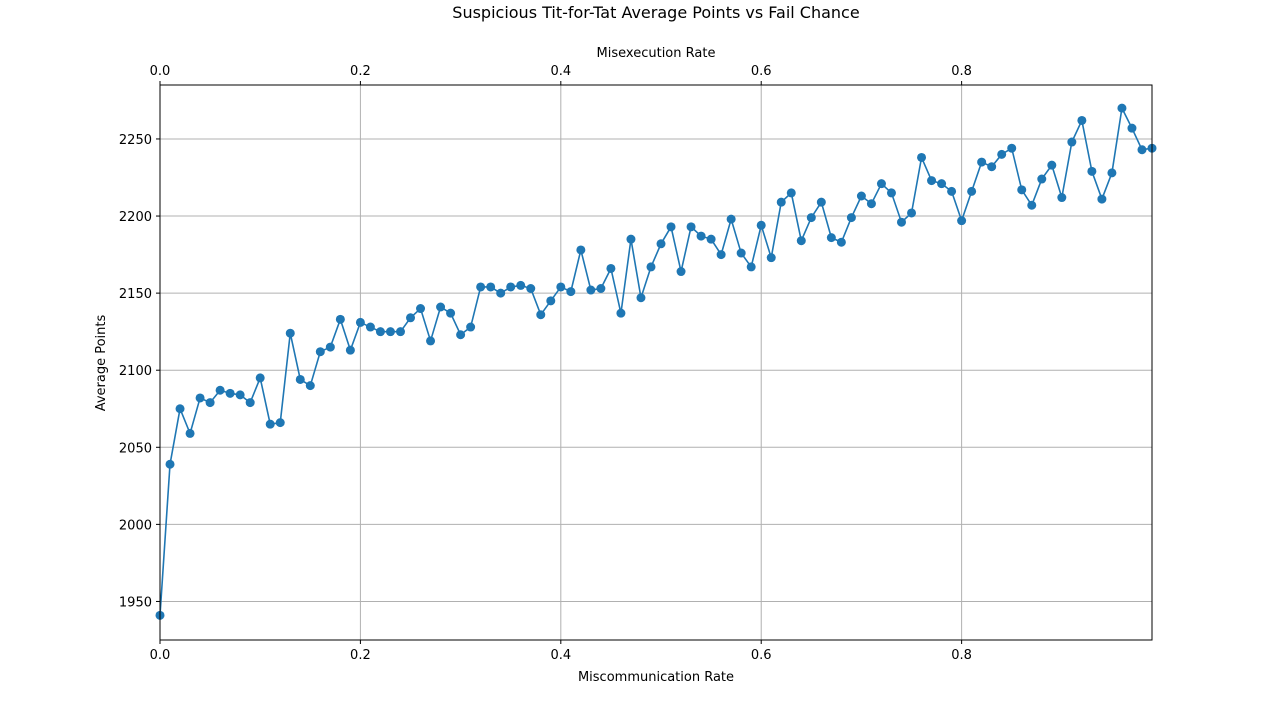 This screenshot has width=1280, height=719. Describe the element at coordinates (101, 362) in the screenshot. I see `y-axis-label: Average Points` at that location.